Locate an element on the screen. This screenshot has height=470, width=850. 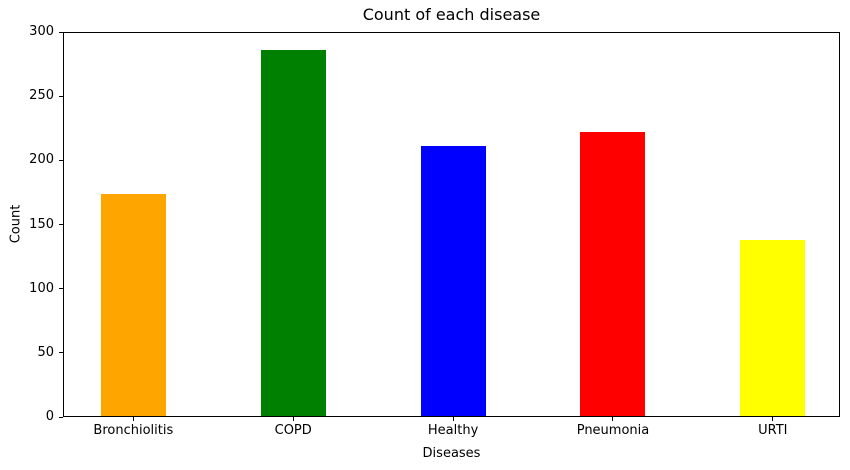
y-tick-label: 0 is located at coordinates (49, 416).